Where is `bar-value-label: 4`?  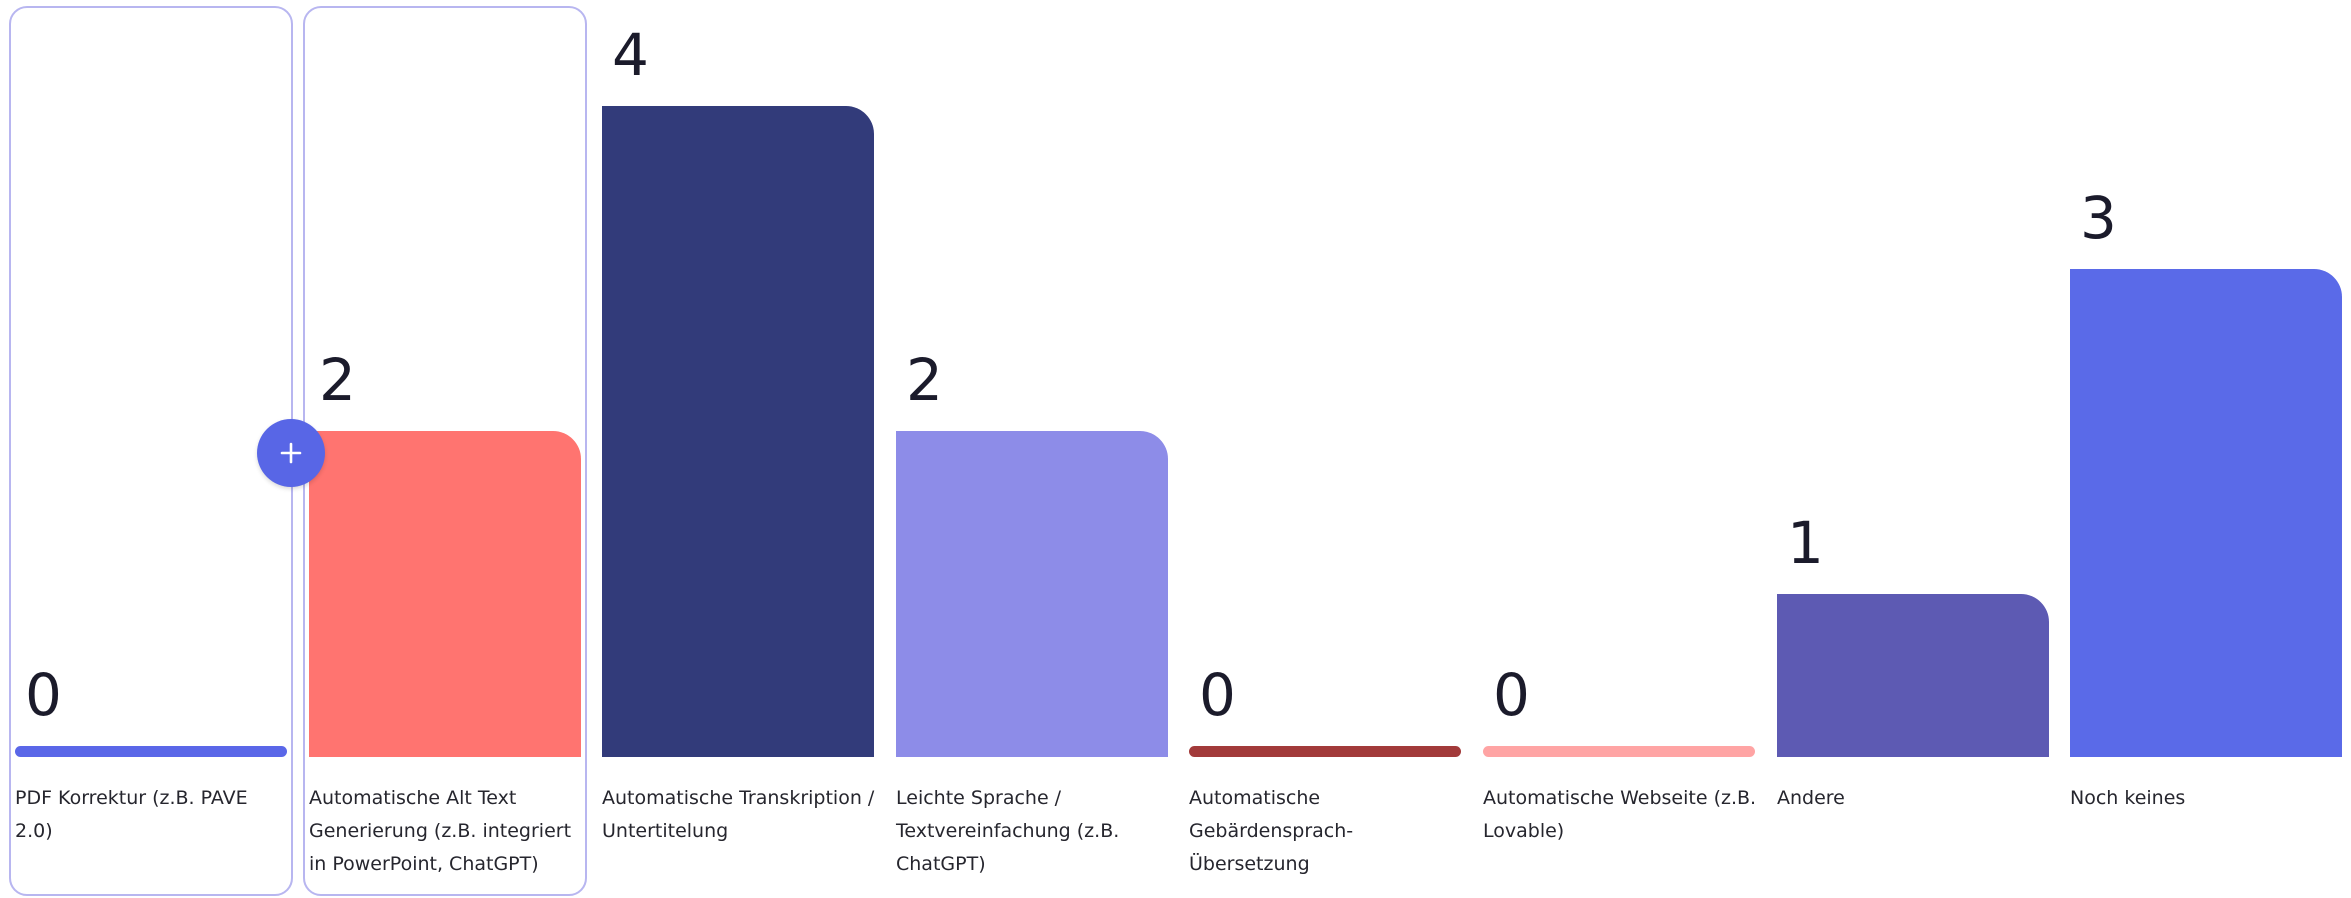 bar-value-label: 4 is located at coordinates (630, 55).